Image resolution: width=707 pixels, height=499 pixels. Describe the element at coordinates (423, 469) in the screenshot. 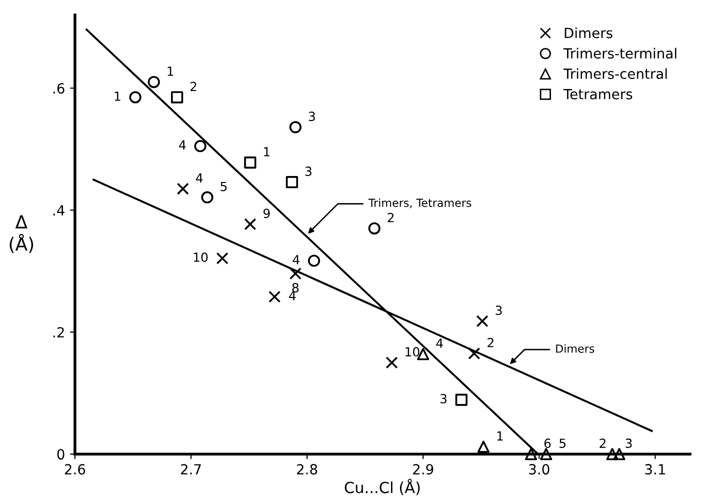

I see `x-tick-label: 2.9` at that location.